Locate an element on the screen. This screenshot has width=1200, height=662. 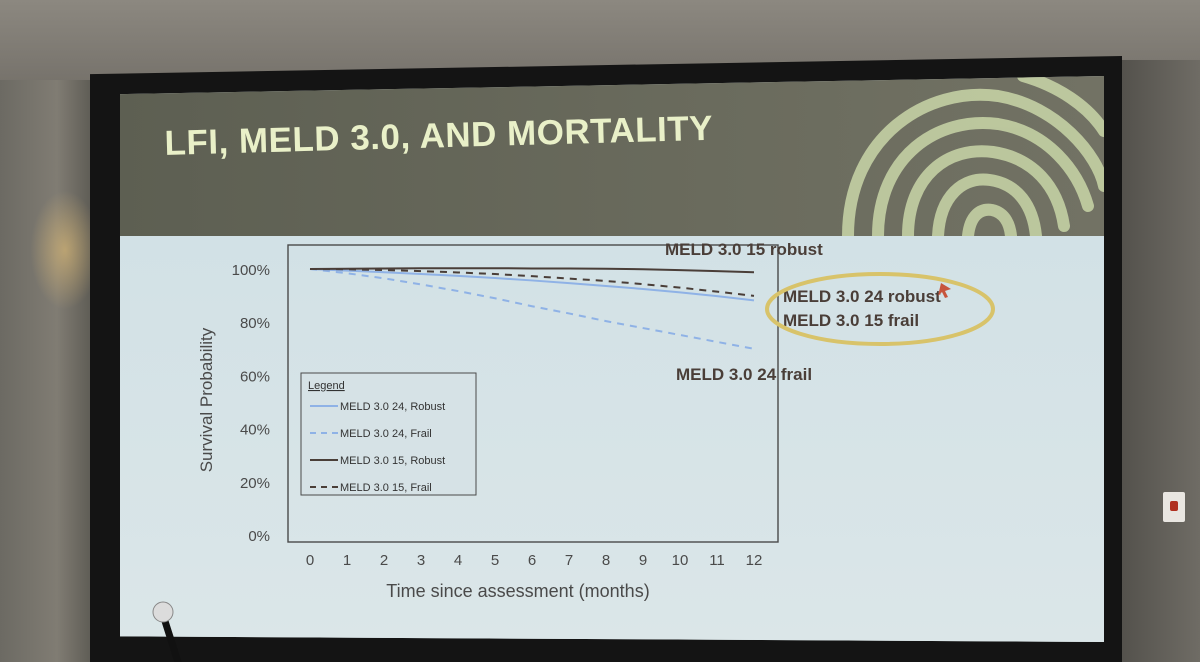
y-tick-label: 60% is located at coordinates (255, 376).